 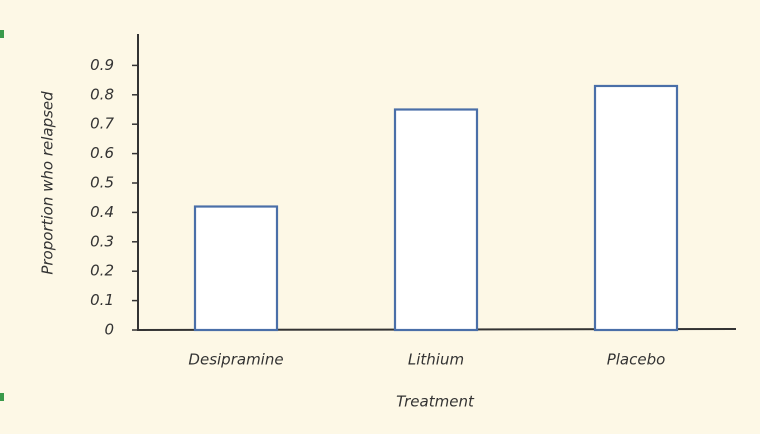 What do you see at coordinates (102, 300) in the screenshot?
I see `y-tick-label: 0.1` at bounding box center [102, 300].